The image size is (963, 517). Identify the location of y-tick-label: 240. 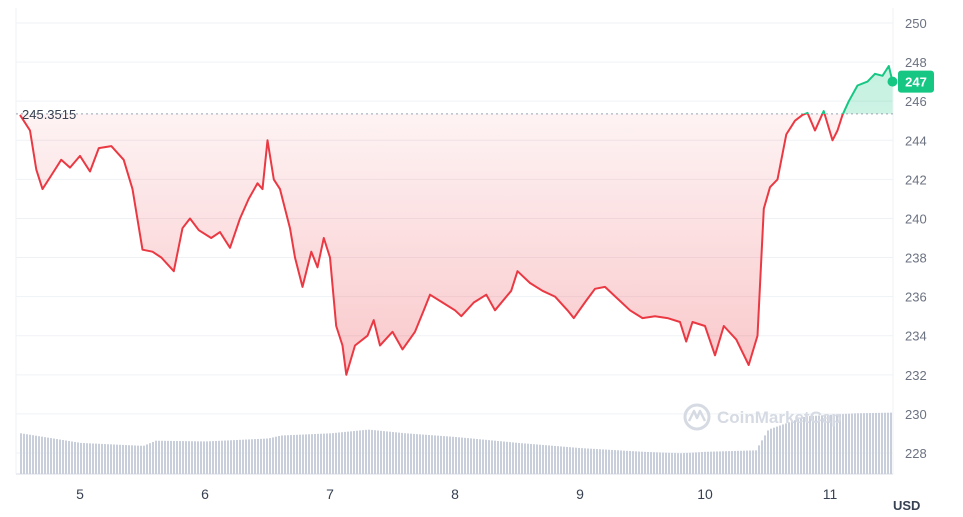
(916, 218).